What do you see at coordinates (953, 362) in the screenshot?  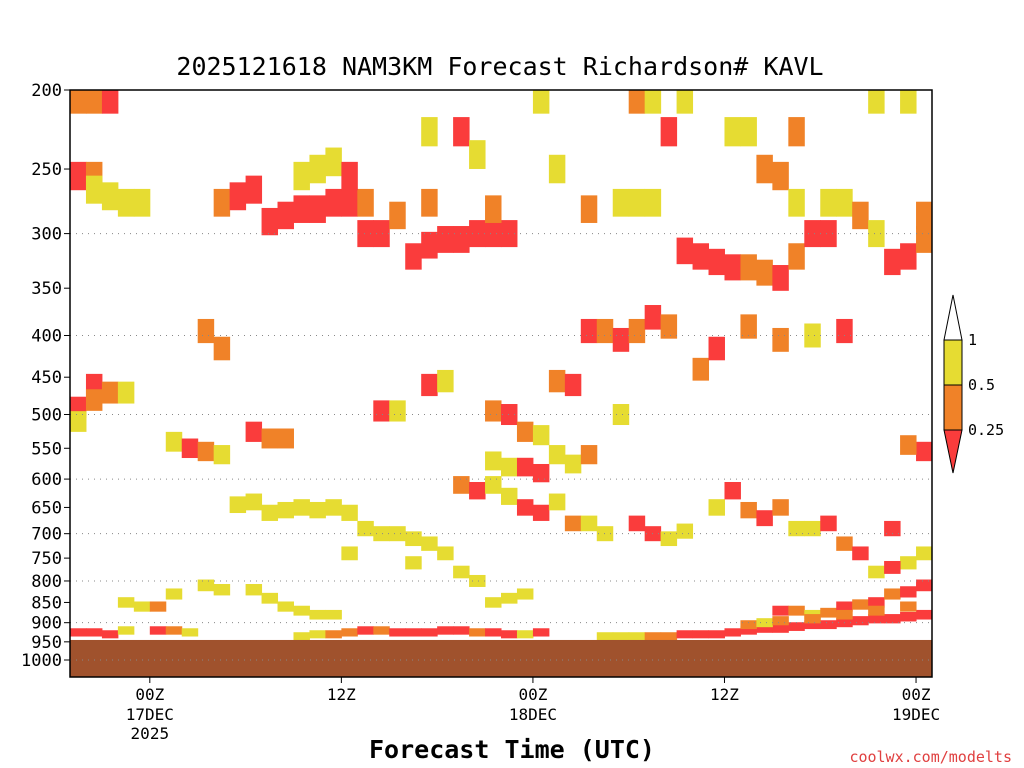 I see `legend-swatch-yellow` at bounding box center [953, 362].